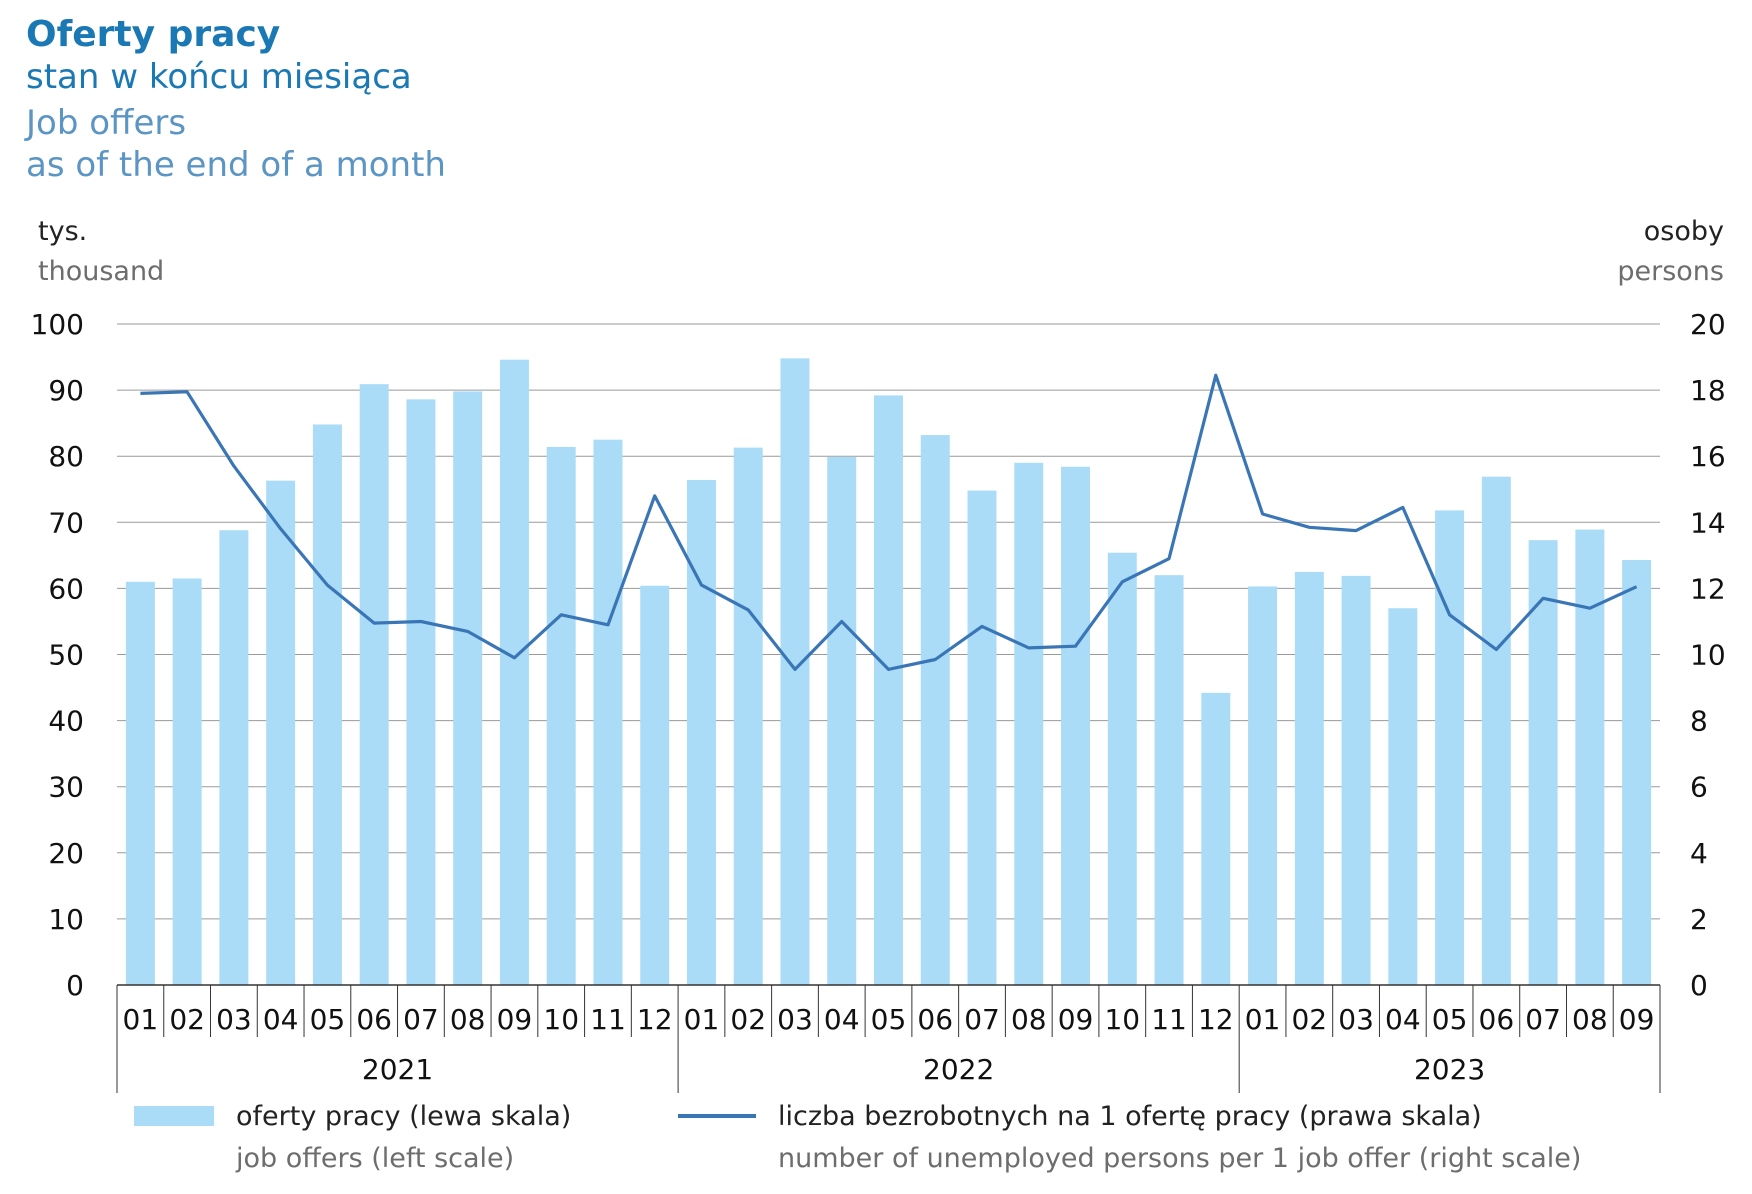 Image resolution: width=1752 pixels, height=1194 pixels. What do you see at coordinates (66, 456) in the screenshot?
I see `y-left-tick-label: 80` at bounding box center [66, 456].